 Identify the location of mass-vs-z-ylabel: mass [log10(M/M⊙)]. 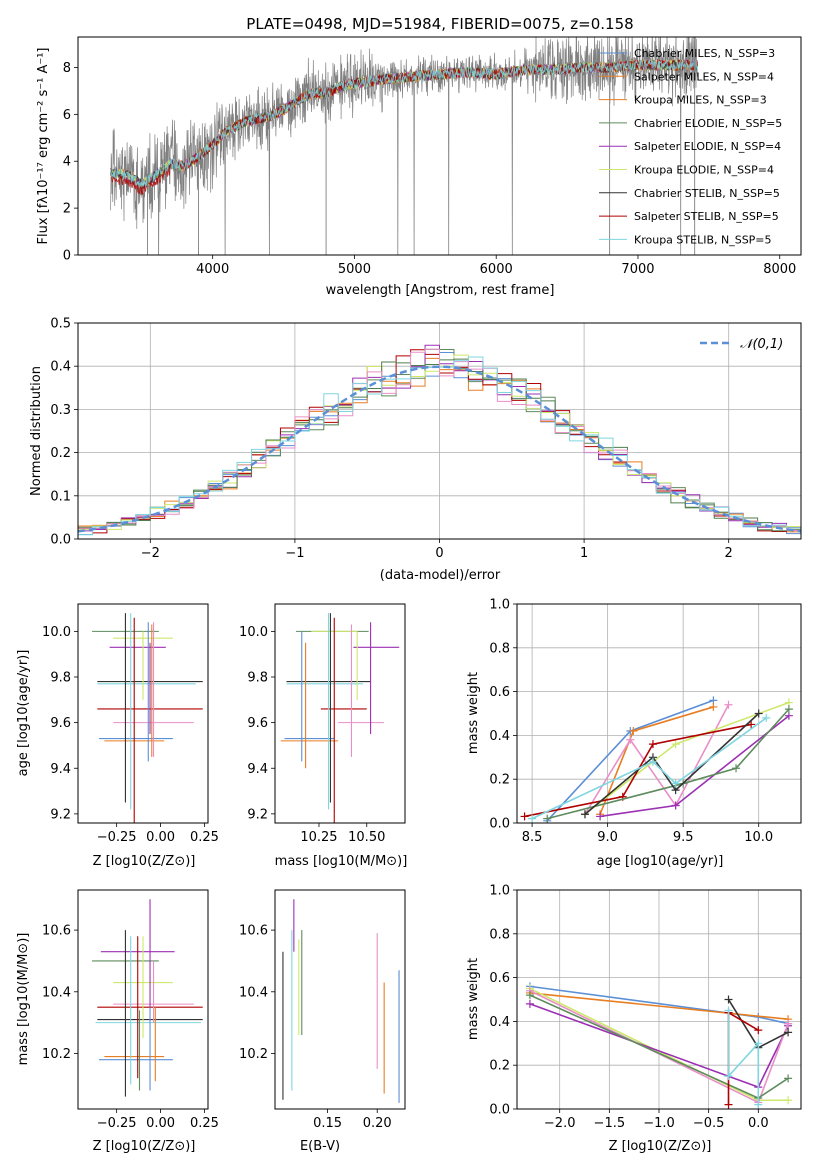
(23, 999).